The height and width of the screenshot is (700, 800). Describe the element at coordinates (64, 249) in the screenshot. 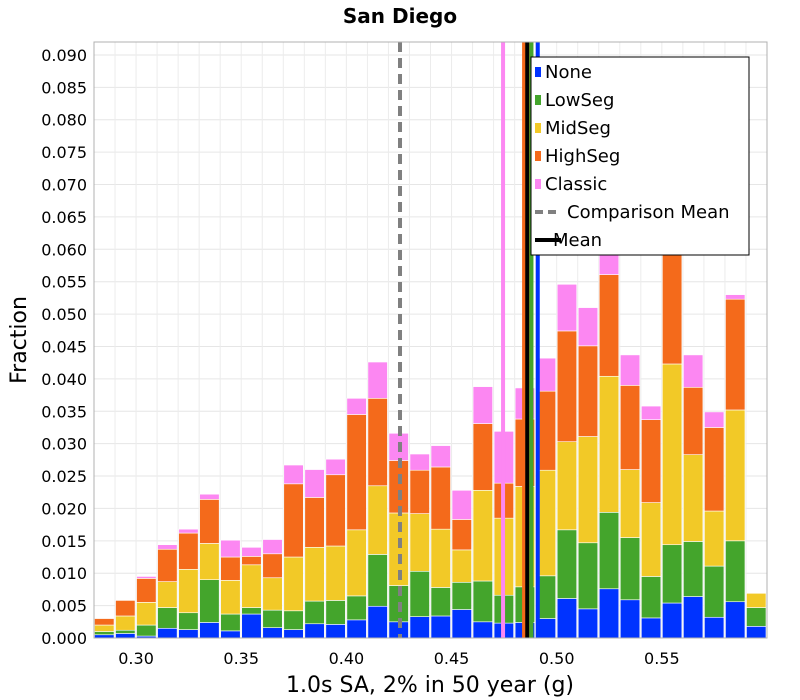

I see `y-tick-label: 0.060` at that location.